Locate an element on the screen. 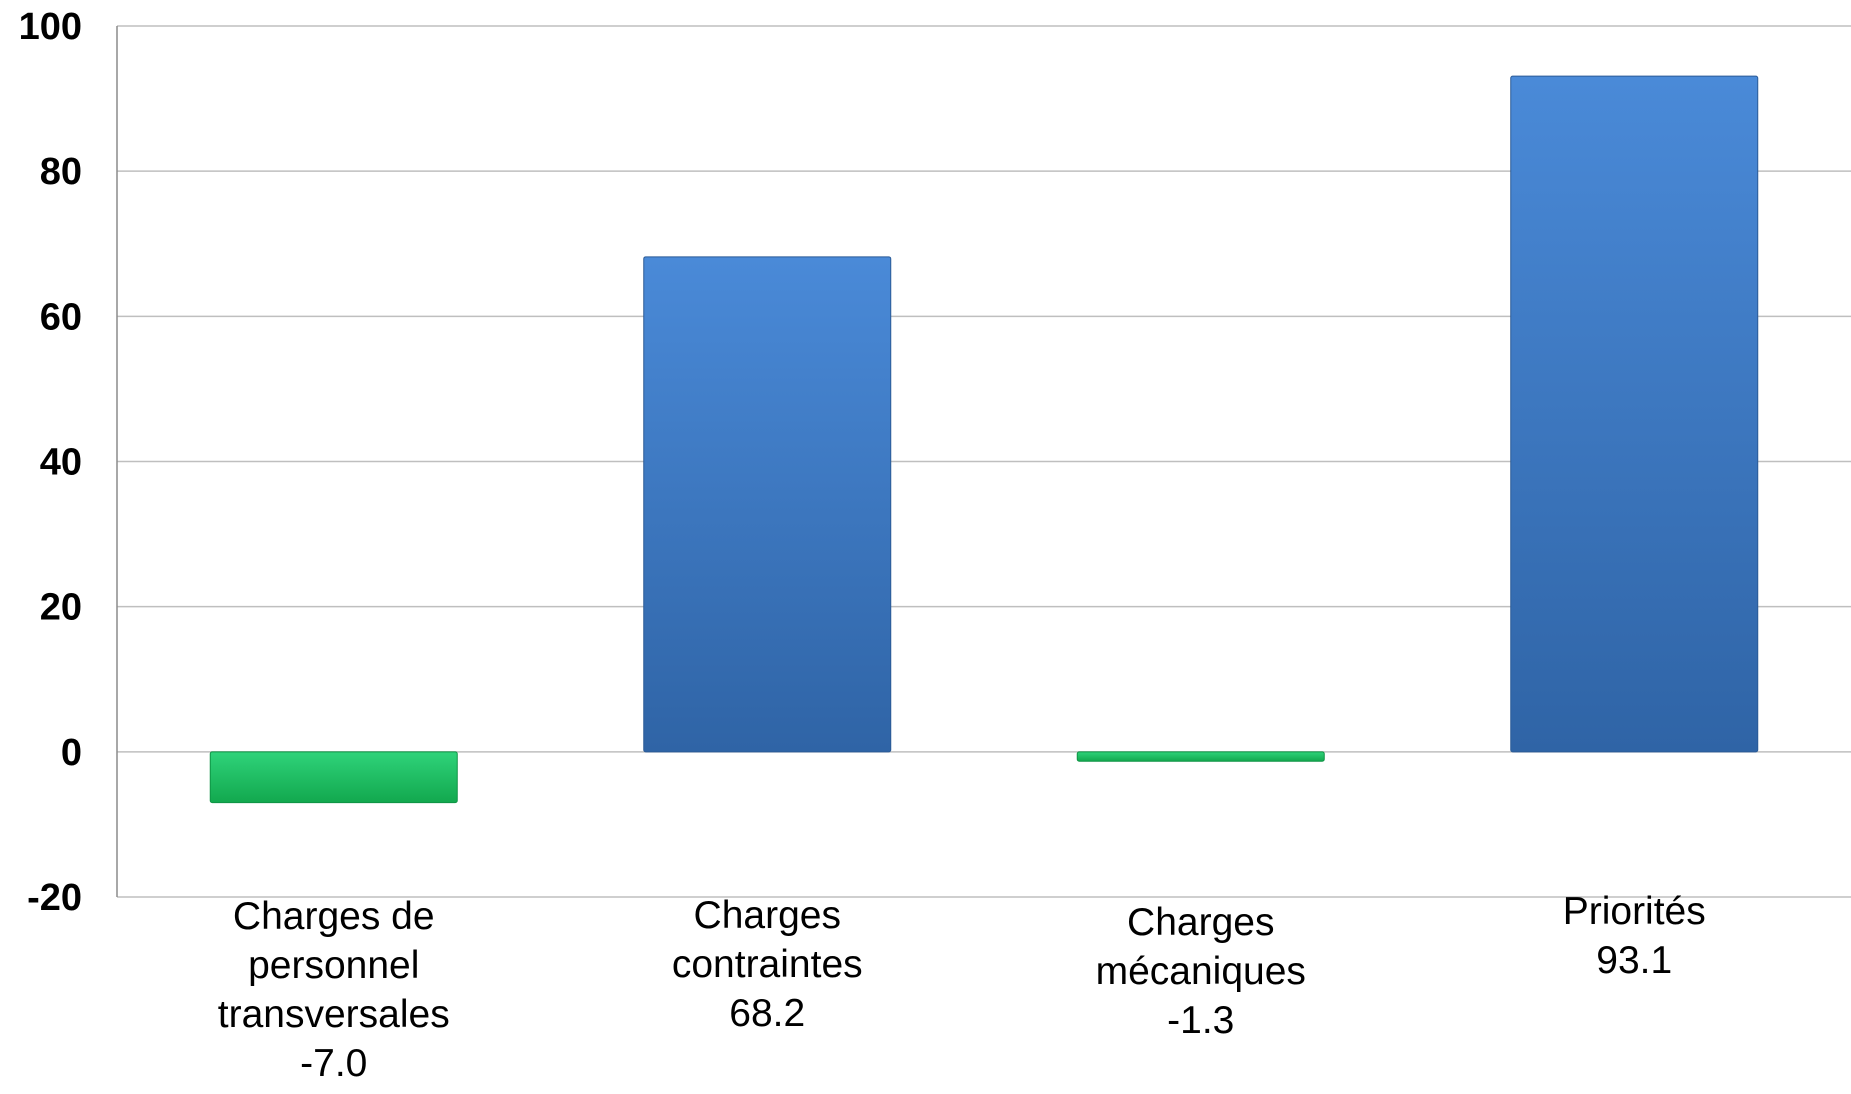 This screenshot has width=1851, height=1094. y-tick-label: 100 is located at coordinates (50, 27).